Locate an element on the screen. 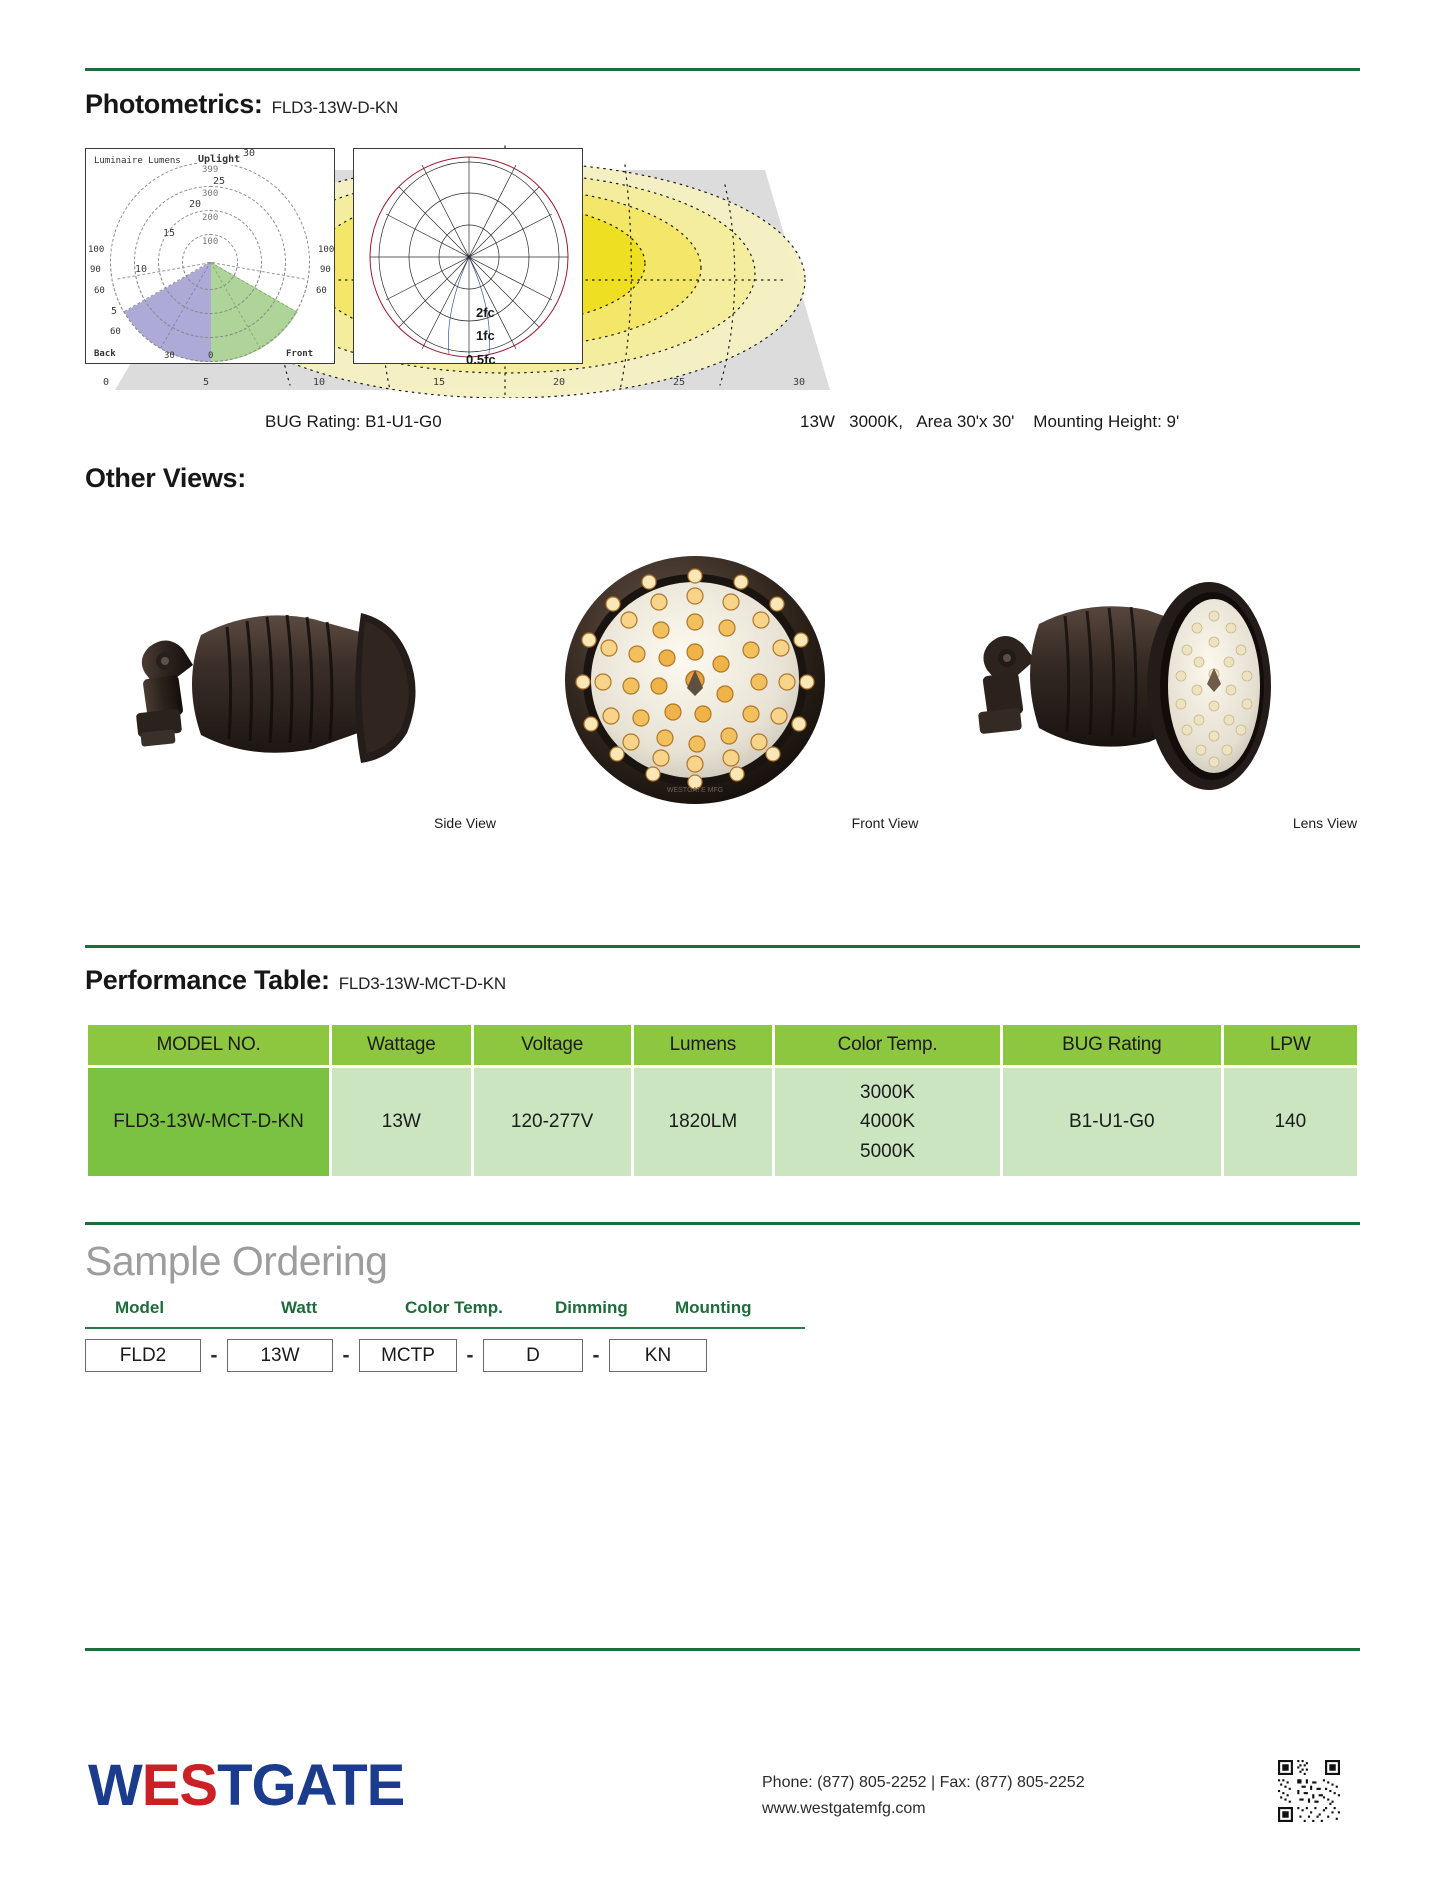 This screenshot has width=1445, height=1899. photometrics-section: Photometrics: FLD3-13W-D-KN is located at coordinates (722, 94).